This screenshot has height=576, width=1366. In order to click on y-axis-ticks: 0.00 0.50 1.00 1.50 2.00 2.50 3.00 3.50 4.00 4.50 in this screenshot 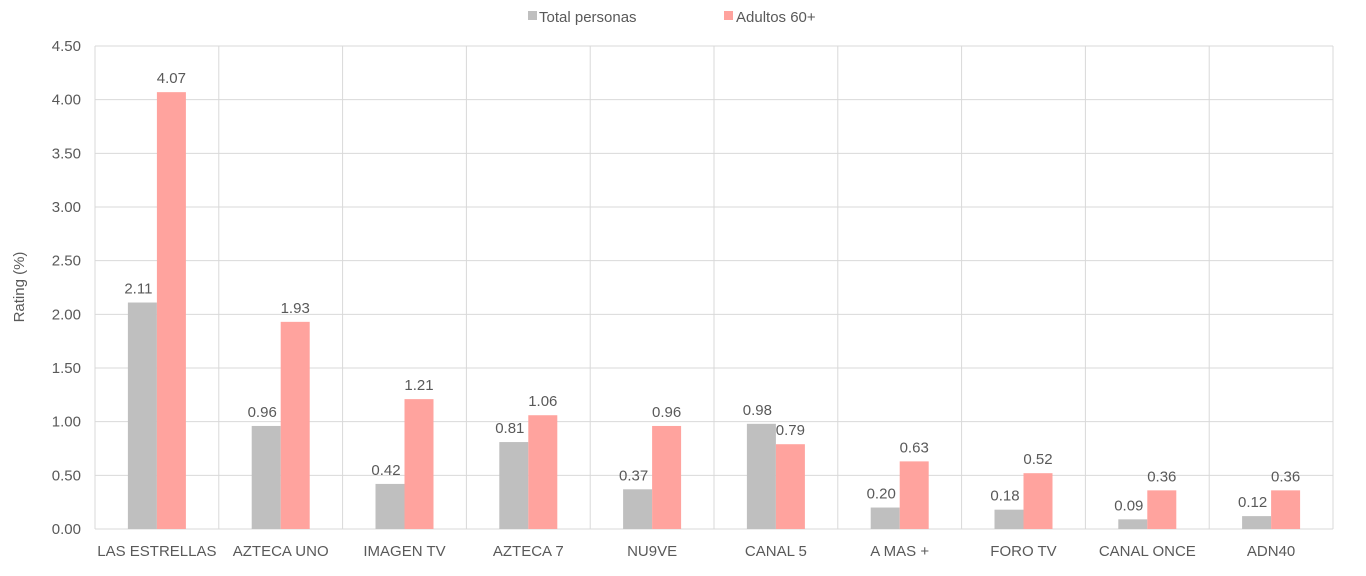, I will do `click(66, 288)`.